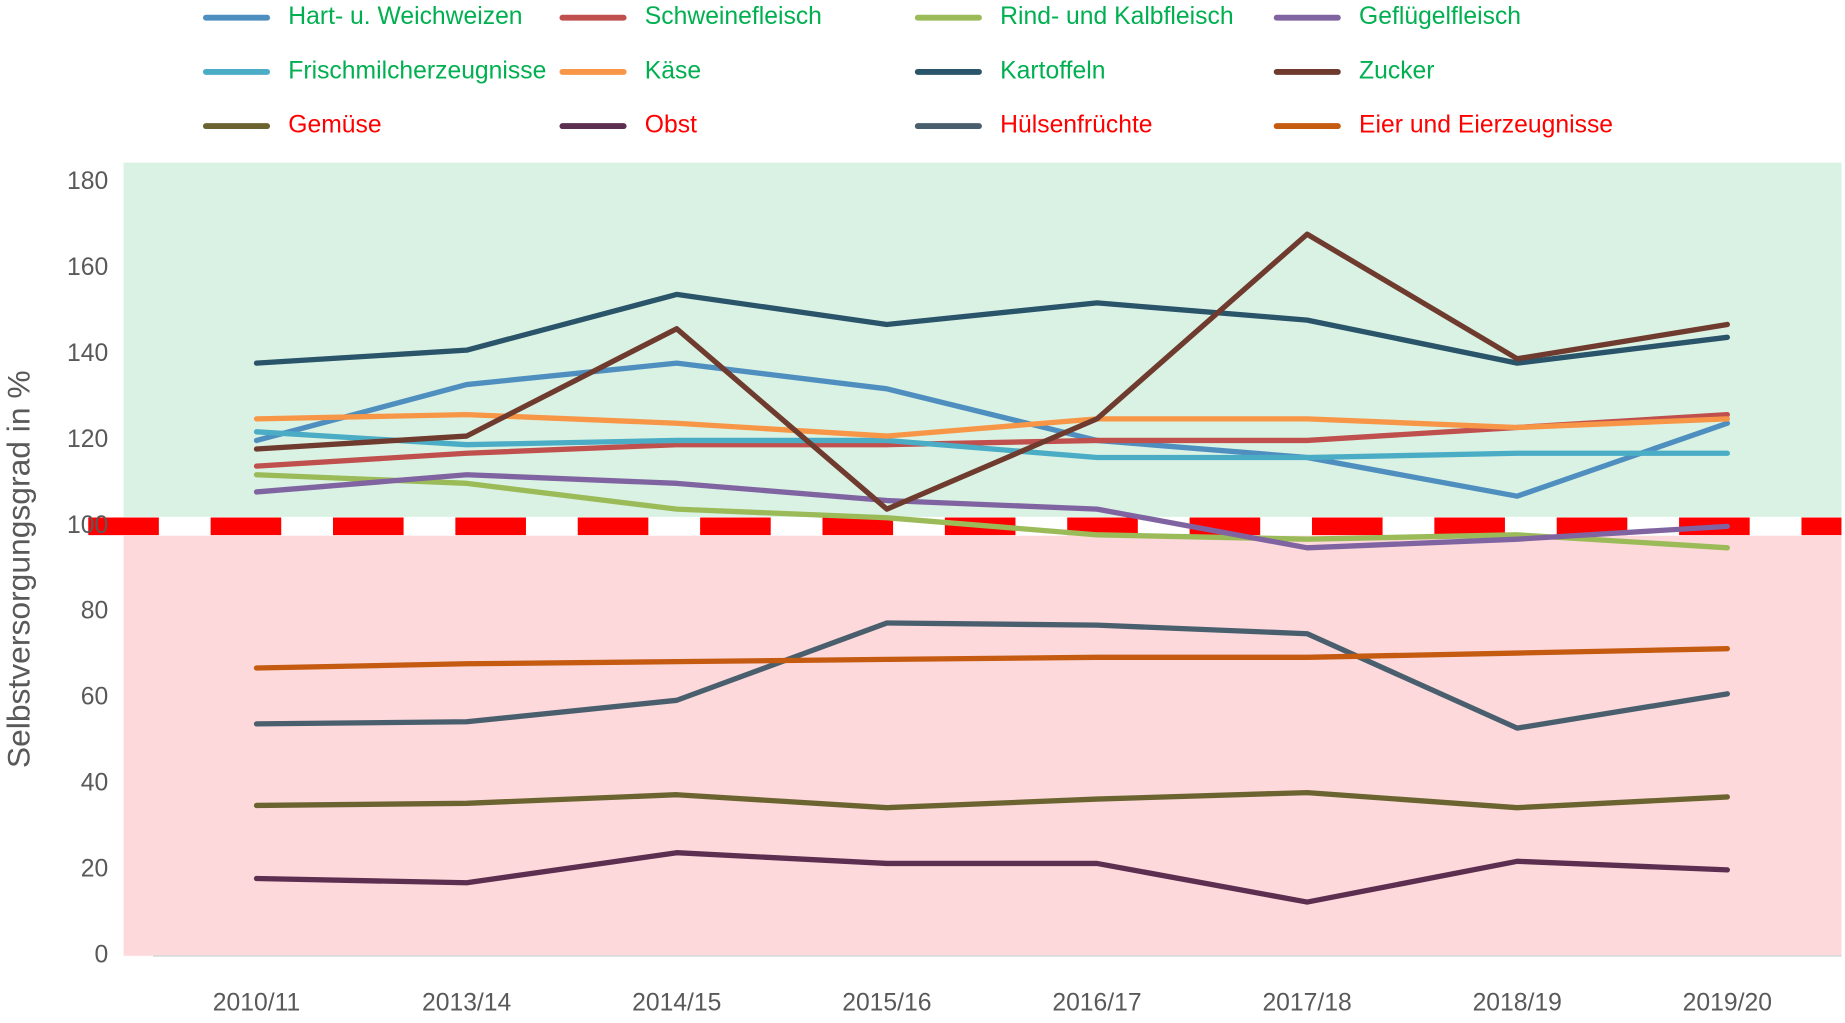 The image size is (1845, 1023). What do you see at coordinates (1116, 16) in the screenshot?
I see `legend-label: Rind- und Kalbfleisch` at bounding box center [1116, 16].